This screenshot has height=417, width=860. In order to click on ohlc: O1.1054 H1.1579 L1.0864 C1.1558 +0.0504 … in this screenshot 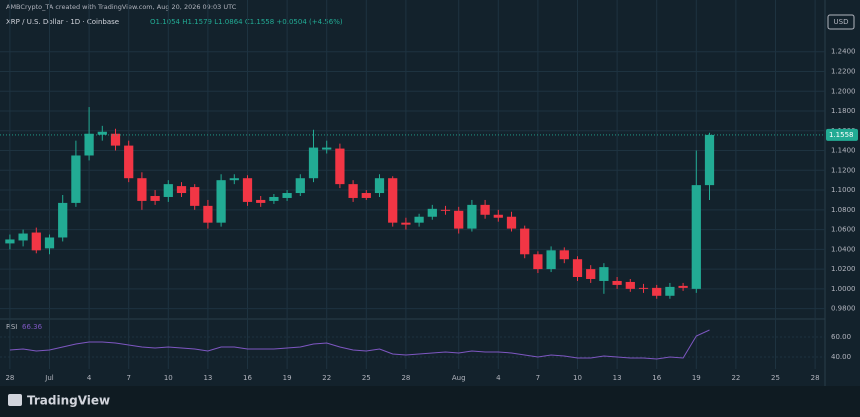, I will do `click(246, 22)`.